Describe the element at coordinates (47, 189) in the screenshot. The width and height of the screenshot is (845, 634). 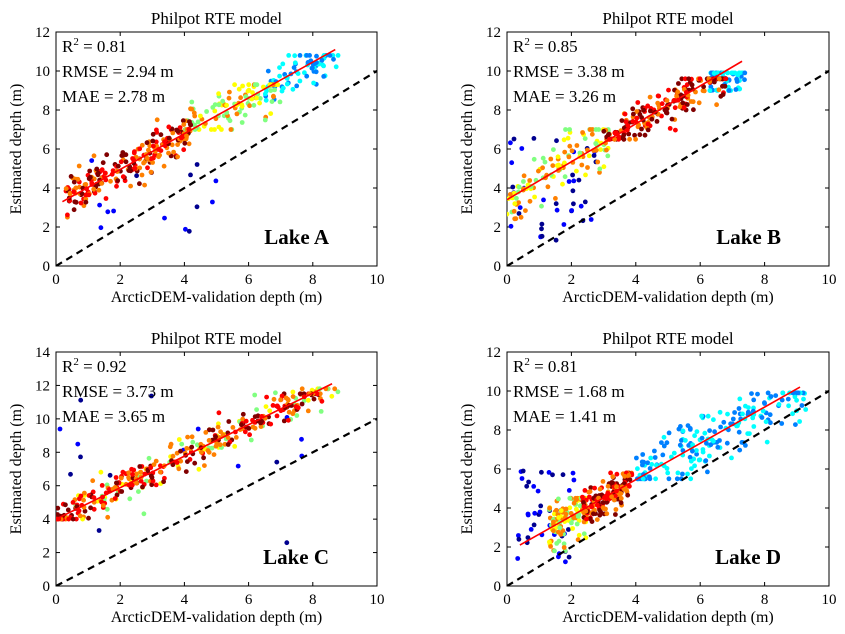
I see `y-tick-label: 4` at that location.